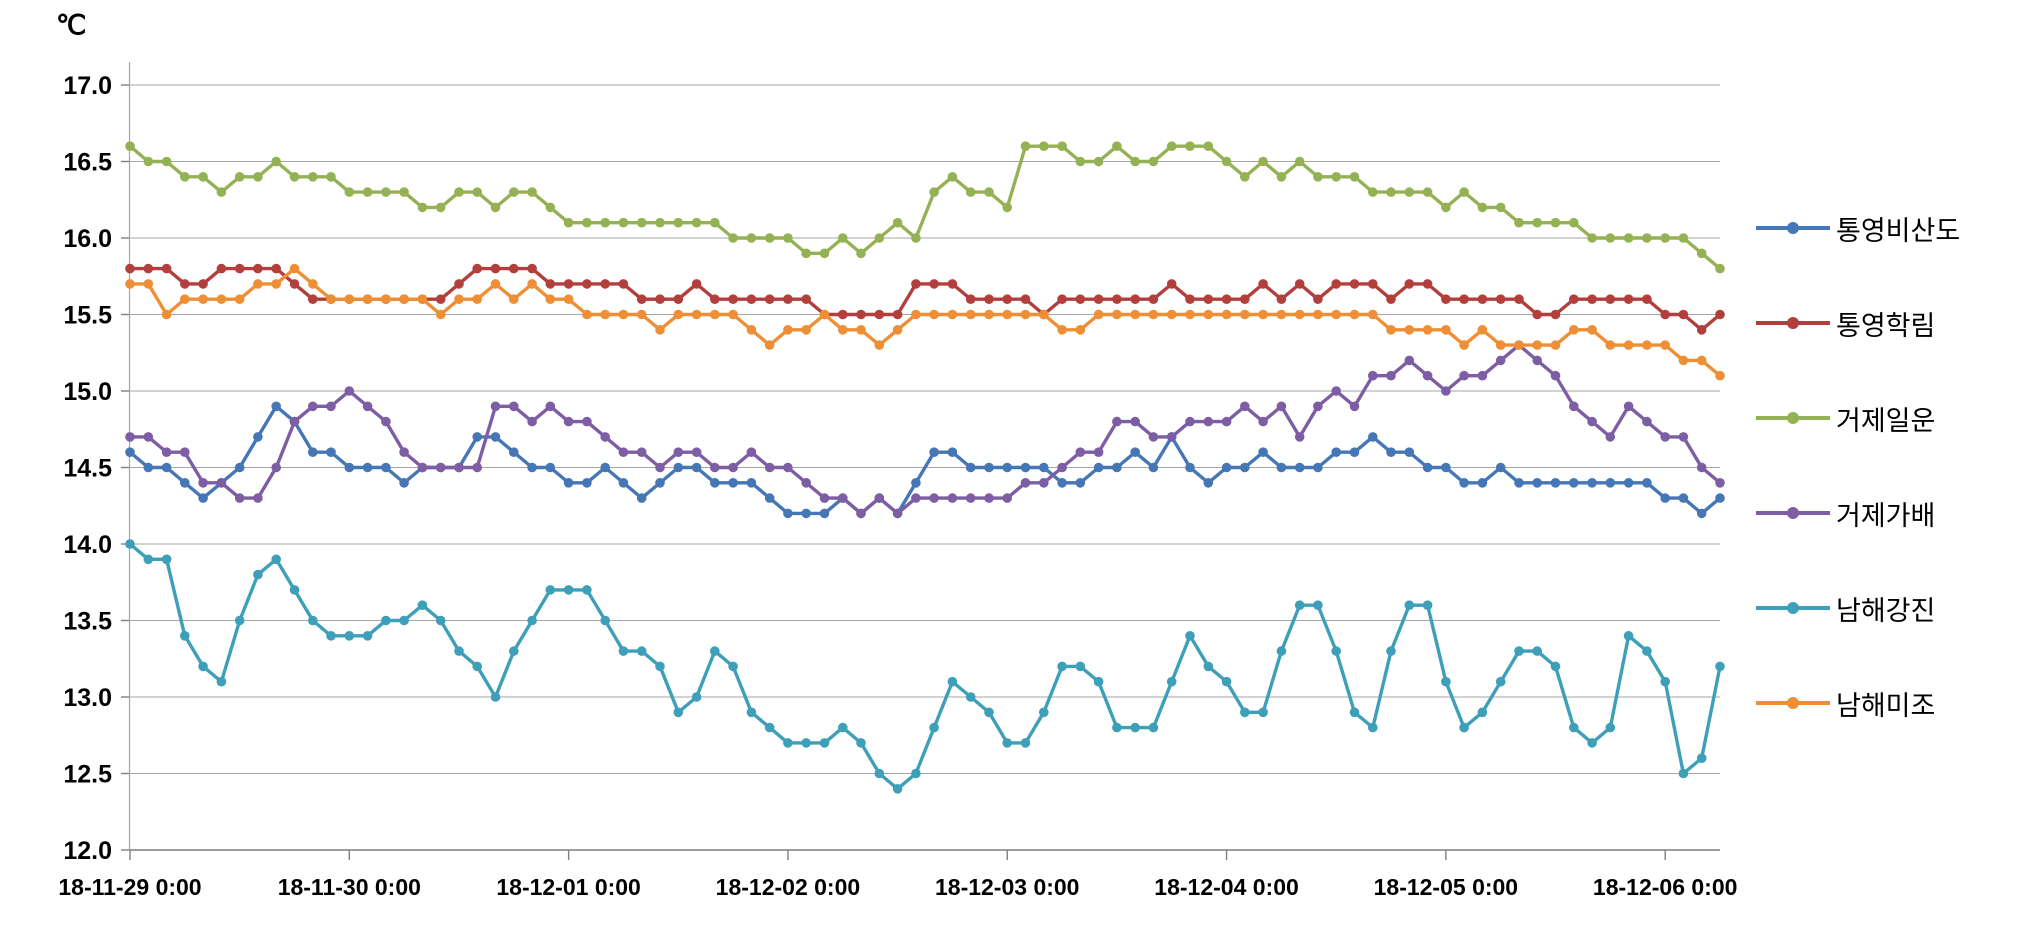  I want to click on legend-label: 통영학림, so click(1886, 325).